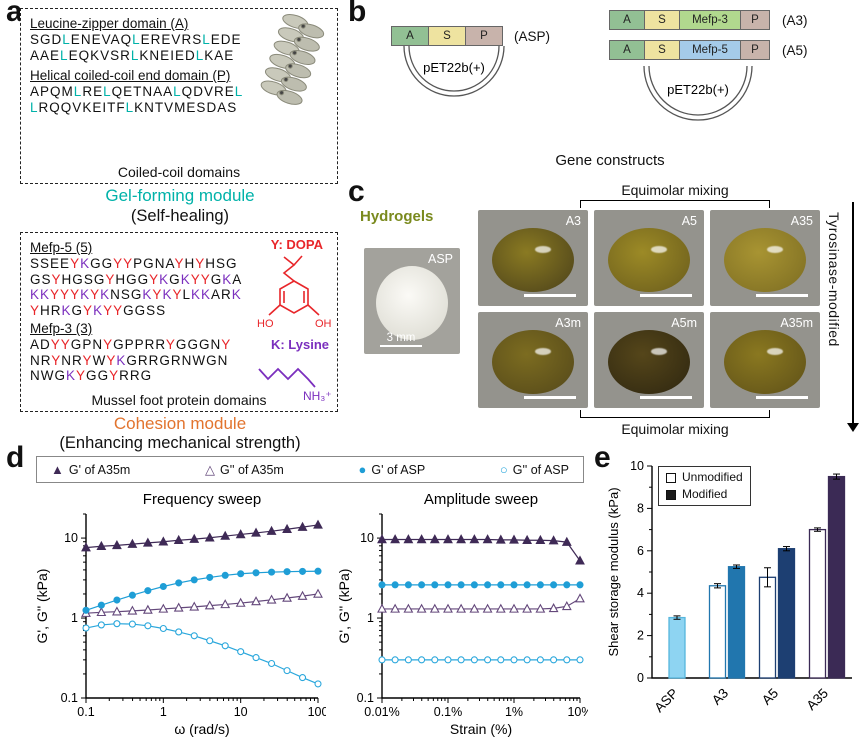  Describe the element at coordinates (796, 323) in the screenshot. I see `gel-photo-label: A35m` at that location.